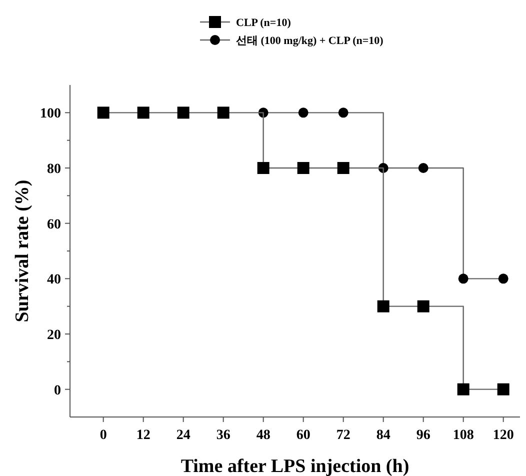  What do you see at coordinates (383, 435) in the screenshot?
I see `x-tick-label: 84` at bounding box center [383, 435].